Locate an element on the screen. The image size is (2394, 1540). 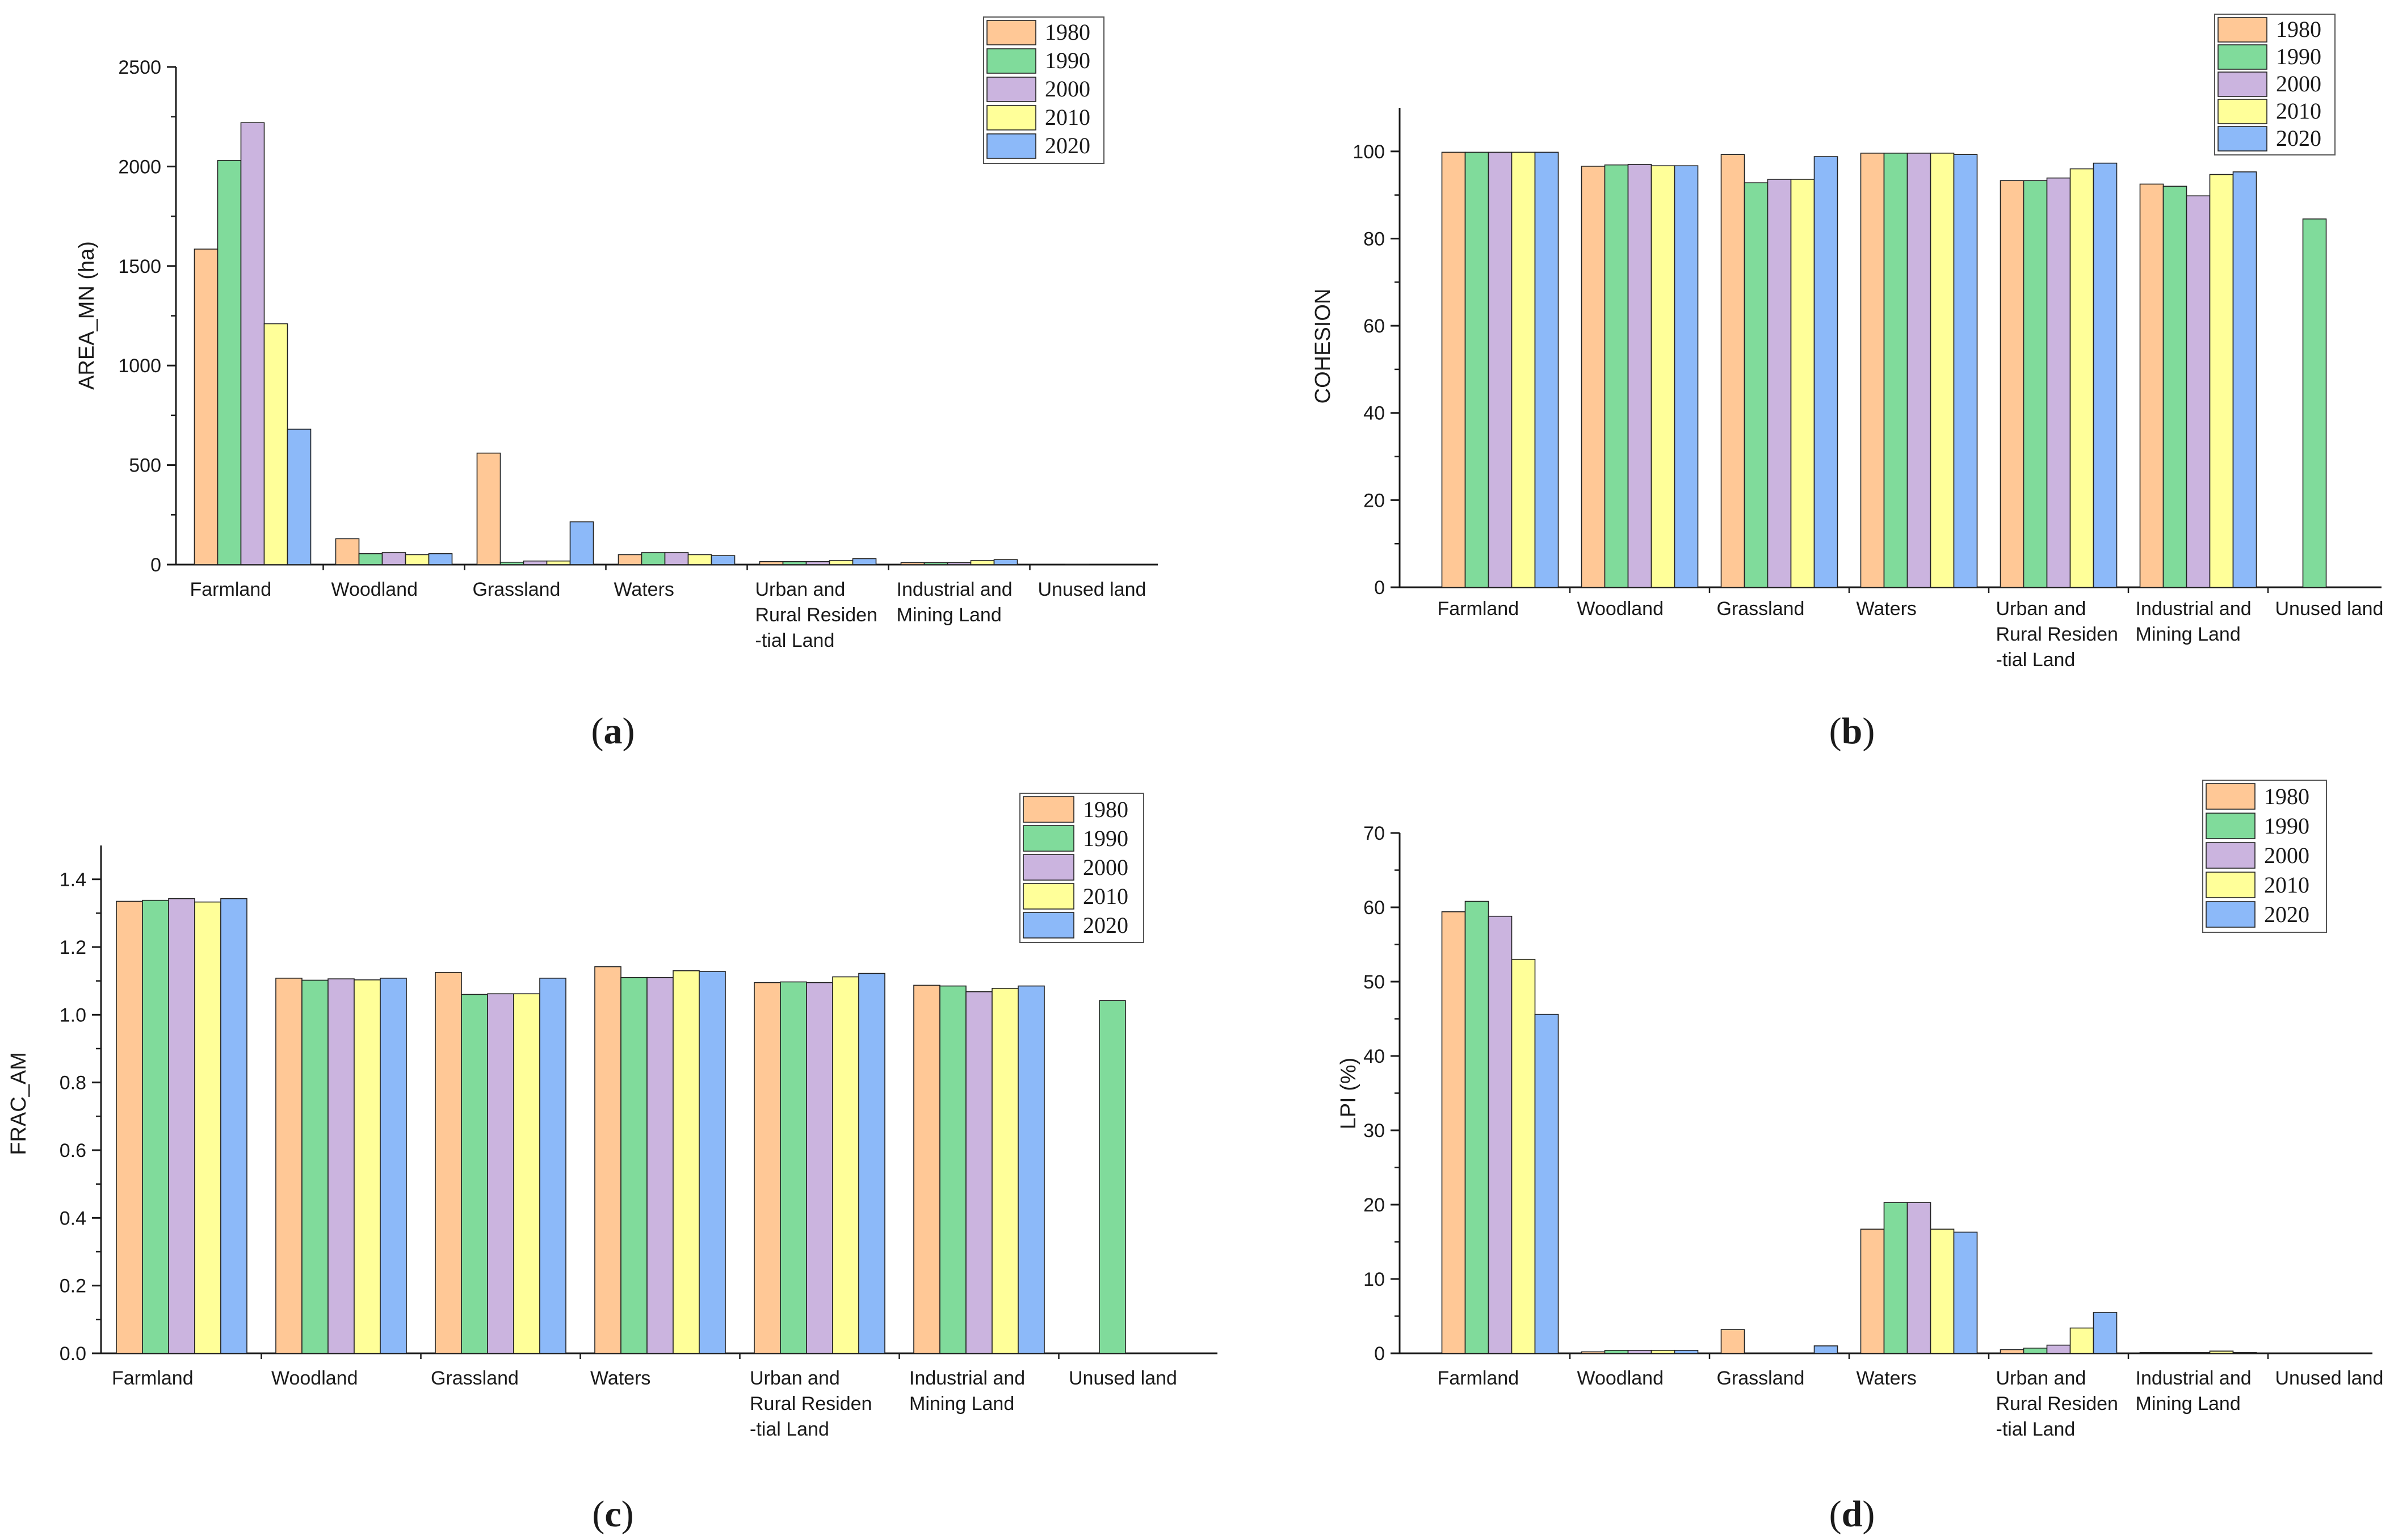
y-tick-label: 0.4 is located at coordinates (73, 1218).